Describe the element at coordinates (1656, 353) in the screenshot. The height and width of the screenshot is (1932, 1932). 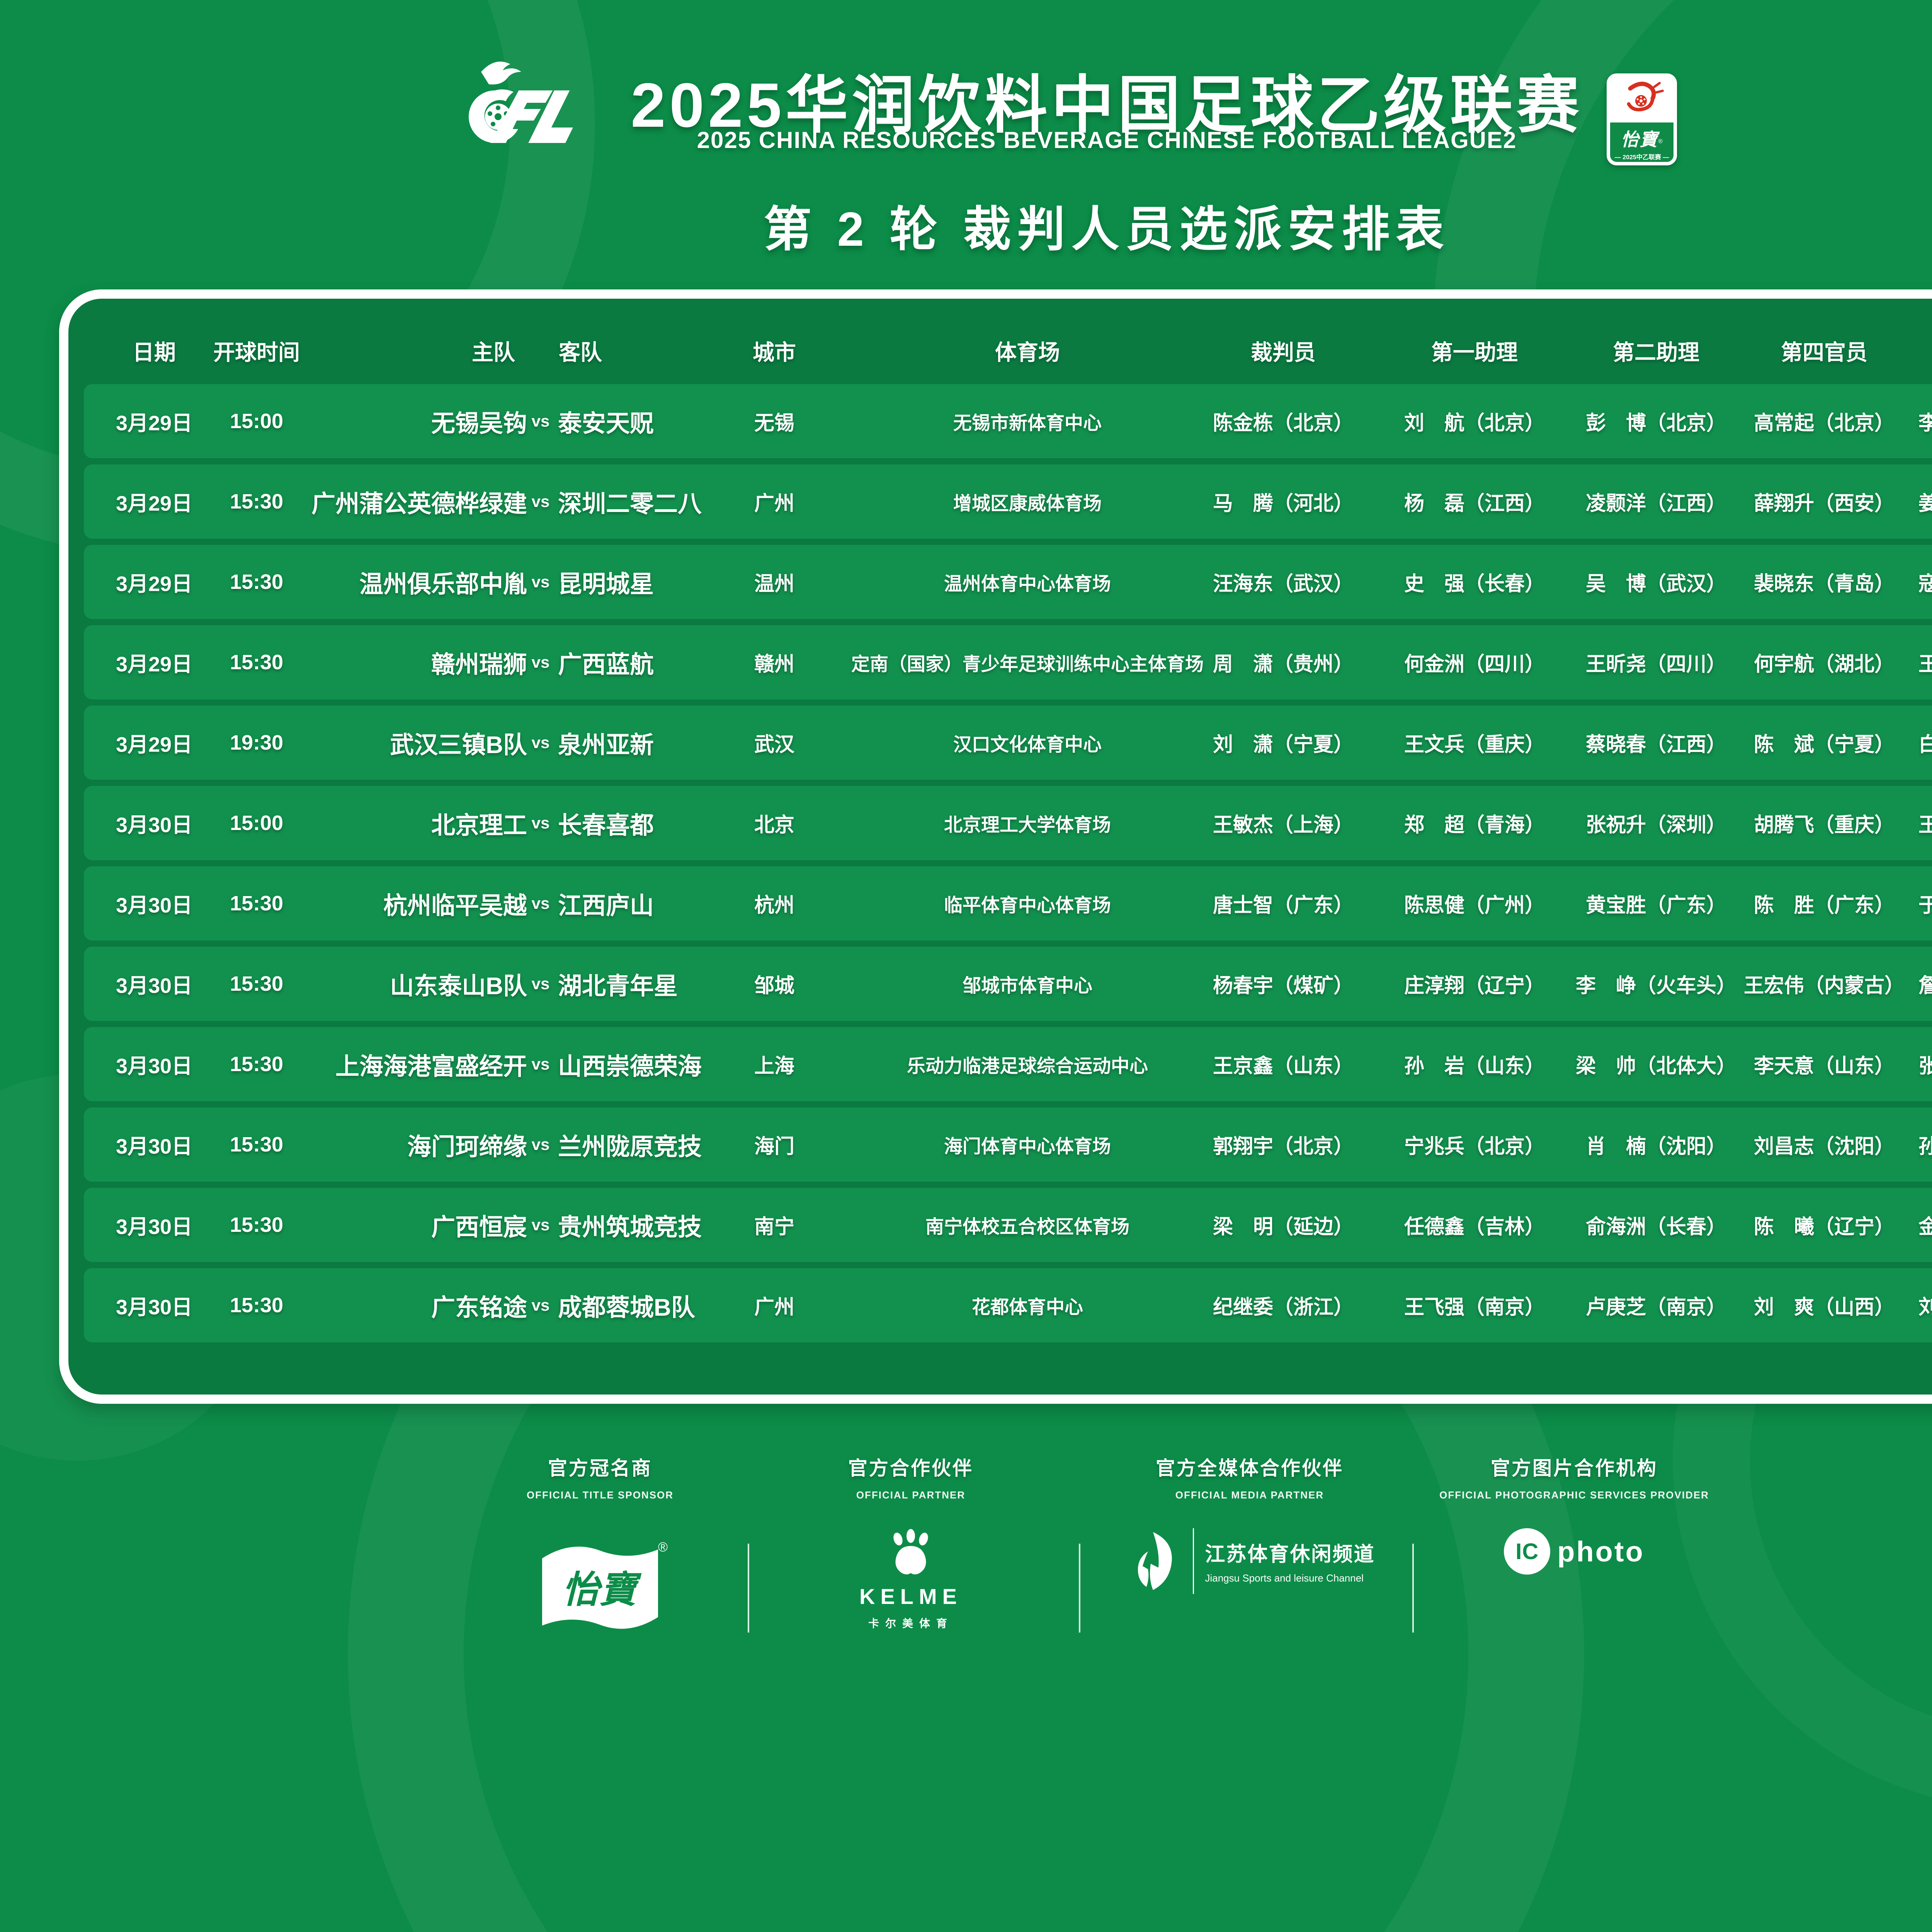
I see `col-header-assistant2: 第二助理` at that location.